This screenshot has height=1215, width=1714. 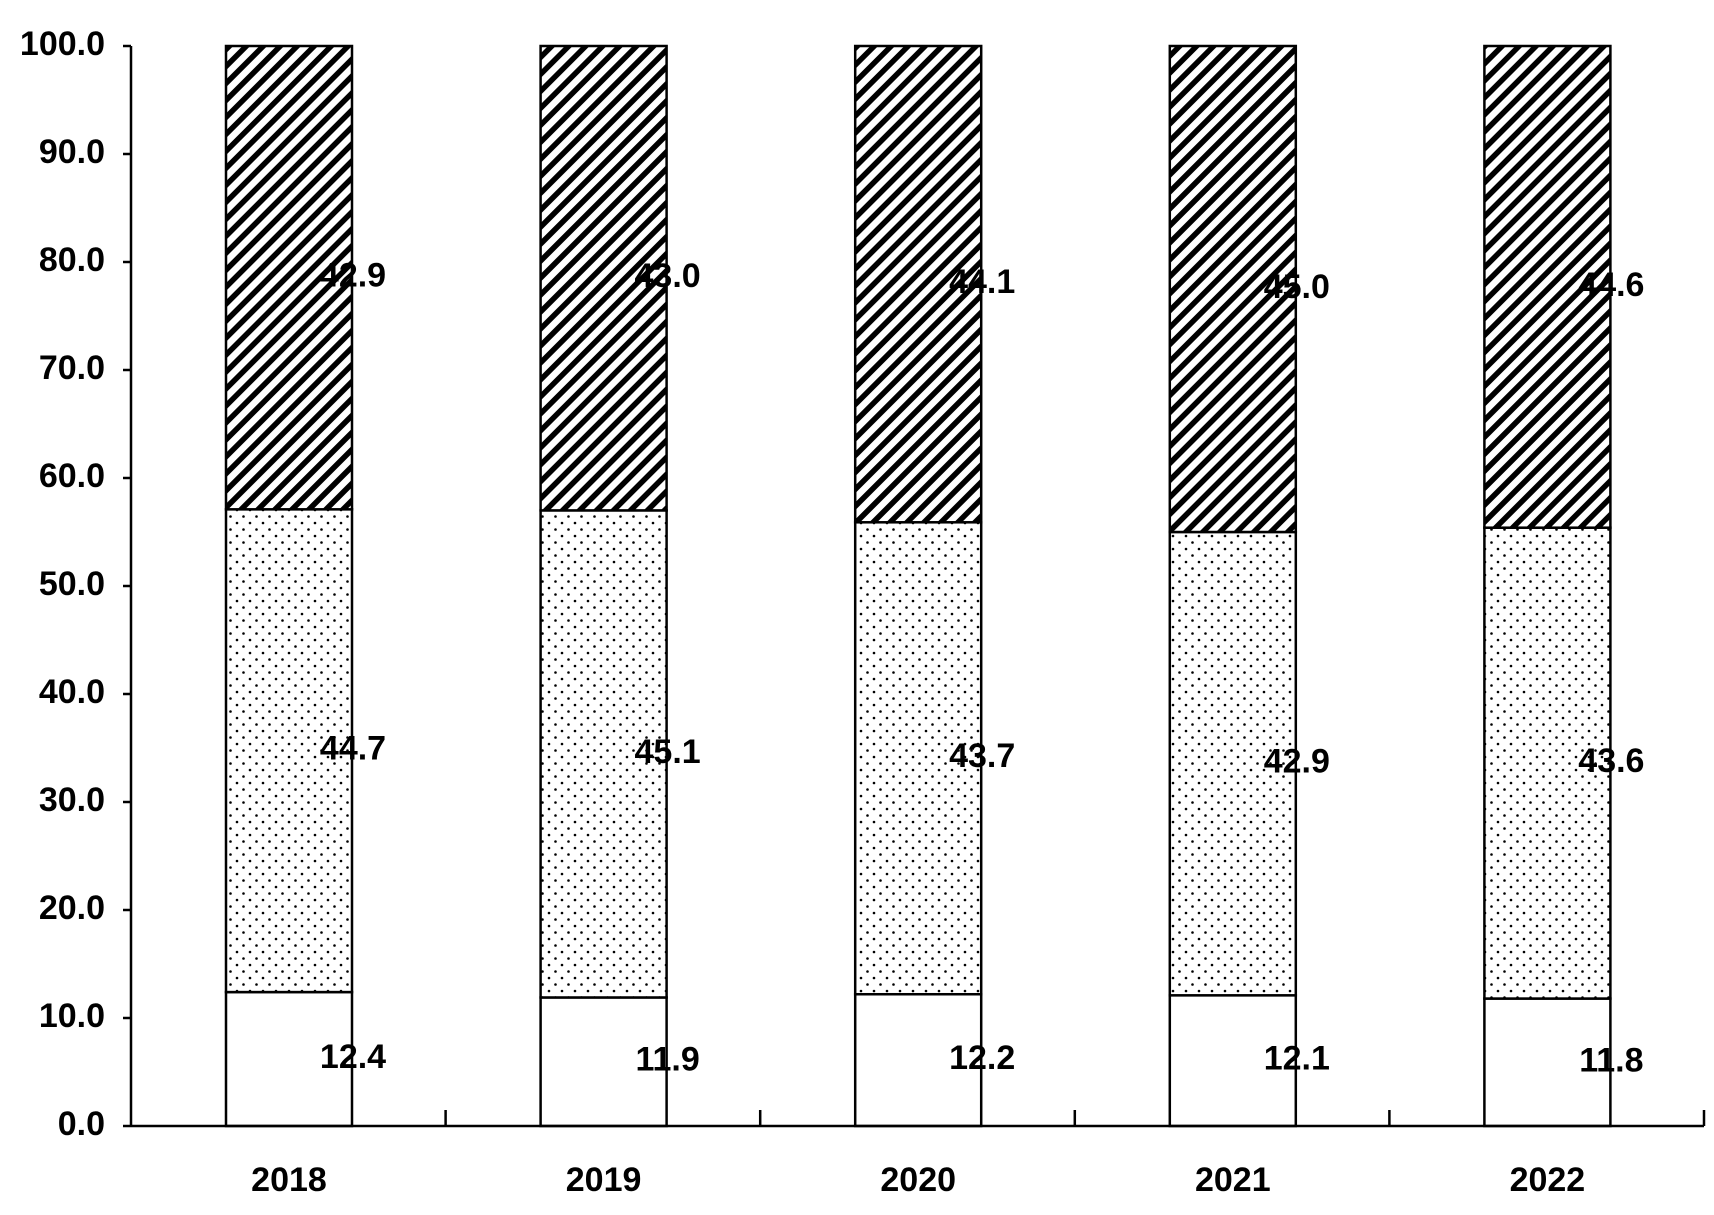 I want to click on data-label-middle-2021: 42.9, so click(x=1297, y=762).